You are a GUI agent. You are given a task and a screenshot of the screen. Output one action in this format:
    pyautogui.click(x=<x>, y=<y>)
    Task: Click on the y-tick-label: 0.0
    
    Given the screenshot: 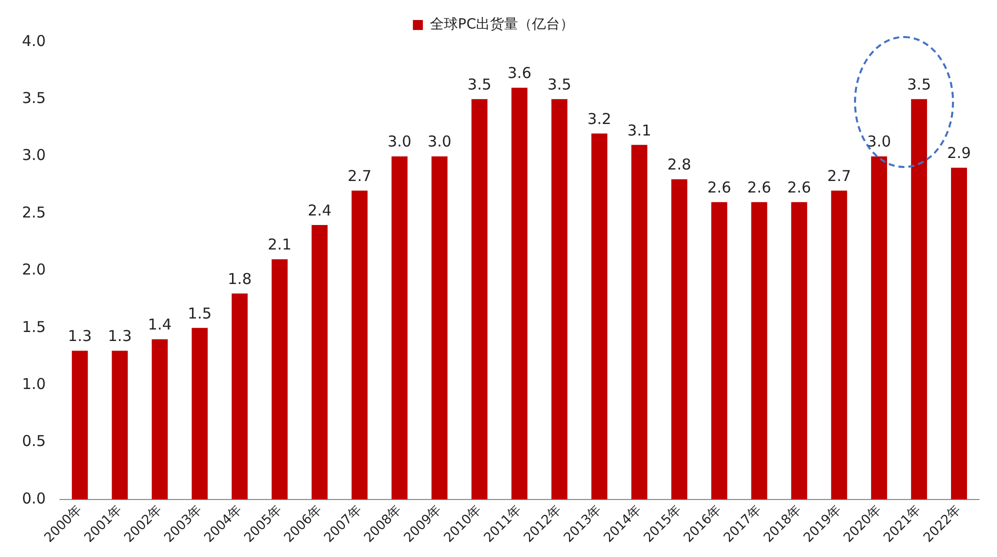 What is the action you would take?
    pyautogui.click(x=34, y=498)
    